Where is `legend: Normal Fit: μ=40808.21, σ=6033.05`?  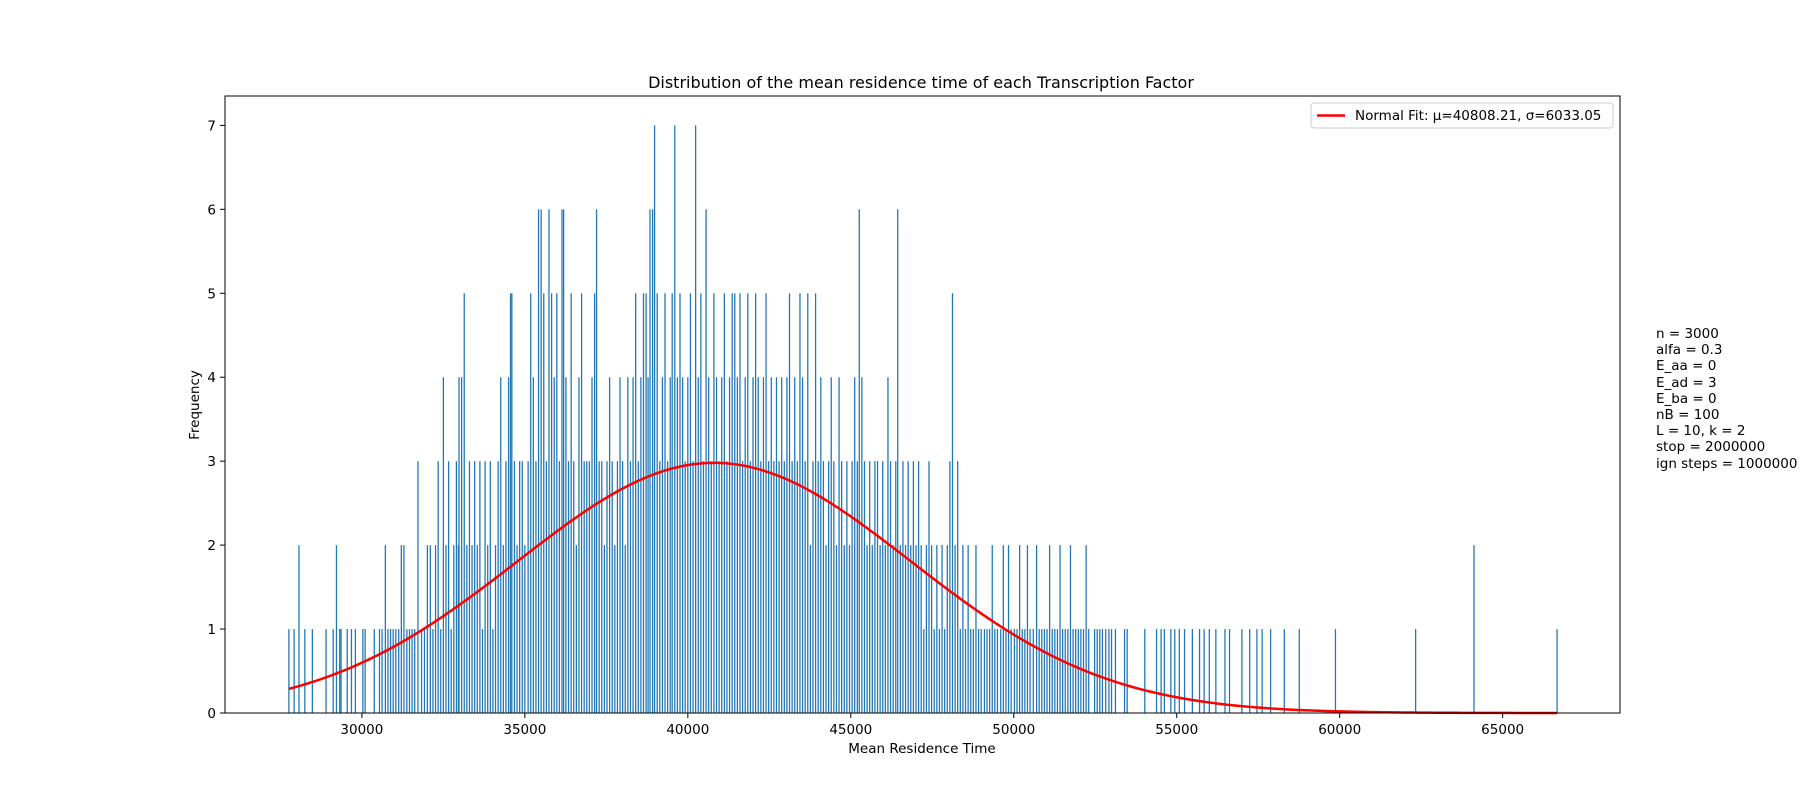
legend: Normal Fit: μ=40808.21, σ=6033.05 is located at coordinates (1462, 115).